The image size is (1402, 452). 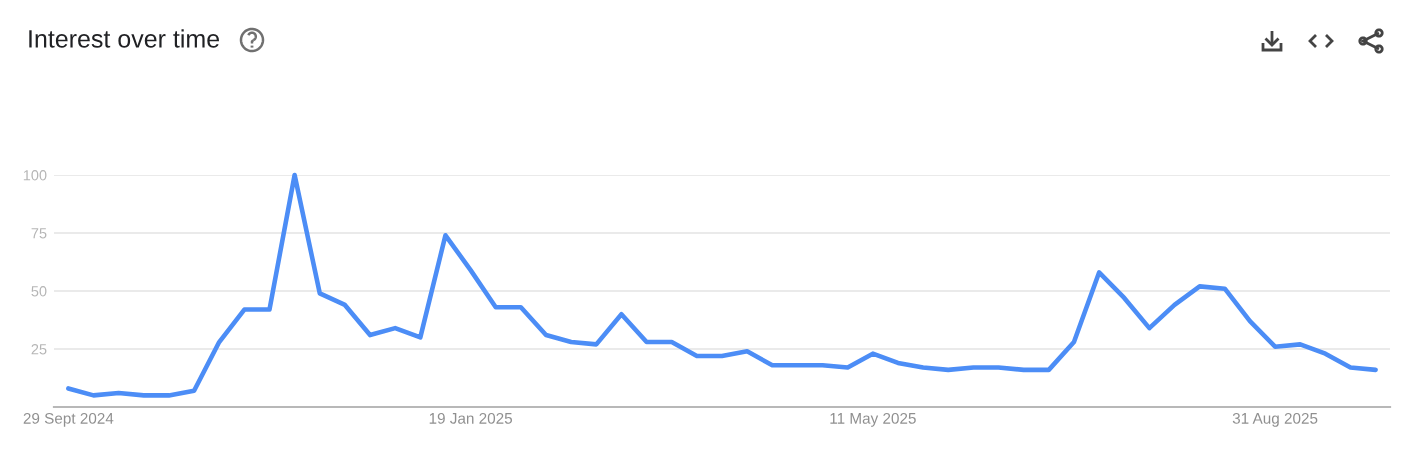 I want to click on y-tick-label: 100, so click(x=35, y=175).